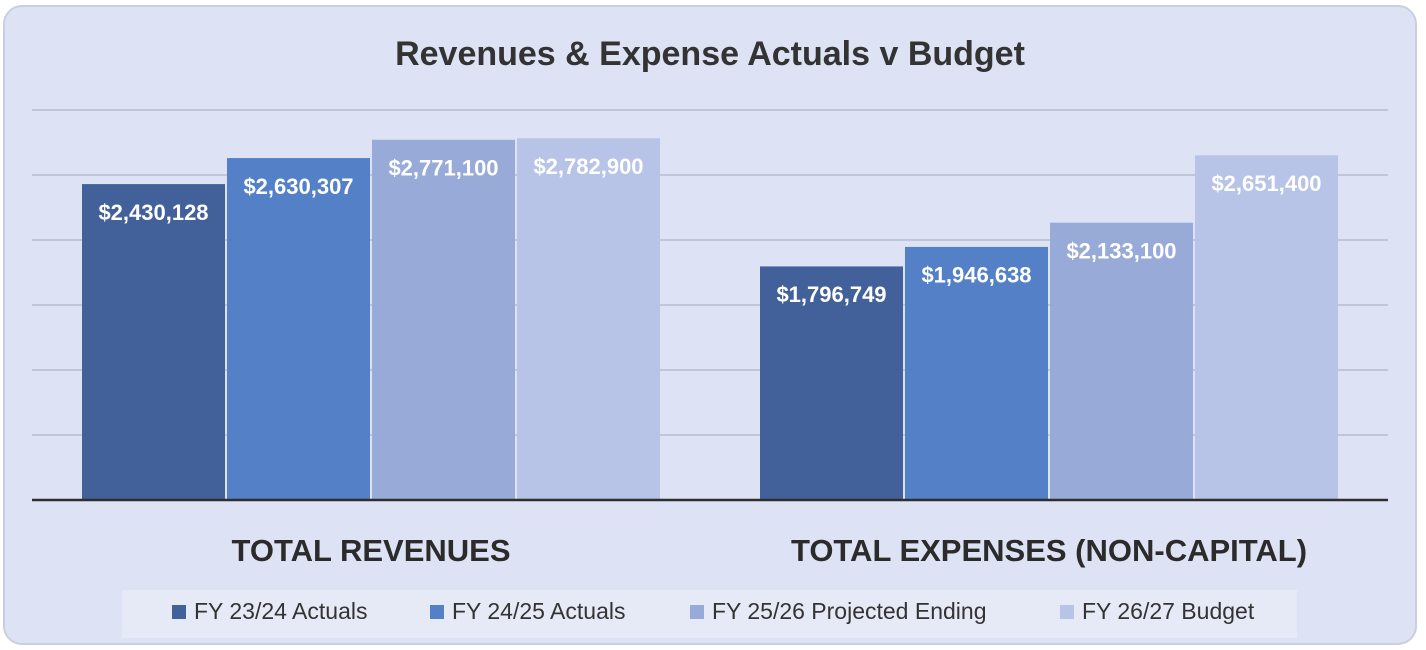 The height and width of the screenshot is (650, 1426). What do you see at coordinates (710, 54) in the screenshot?
I see `chart-title: Revenues & Expense Actuals v Budget` at bounding box center [710, 54].